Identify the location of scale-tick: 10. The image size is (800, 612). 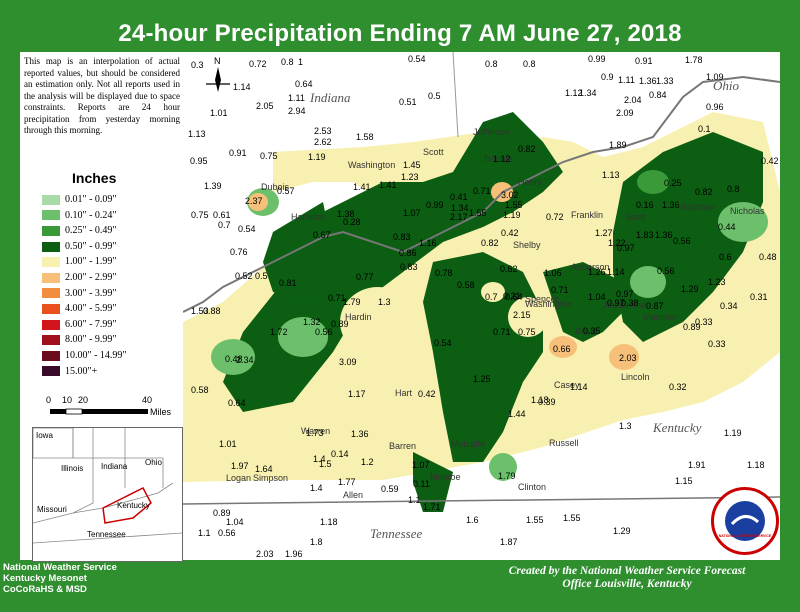
(67, 400).